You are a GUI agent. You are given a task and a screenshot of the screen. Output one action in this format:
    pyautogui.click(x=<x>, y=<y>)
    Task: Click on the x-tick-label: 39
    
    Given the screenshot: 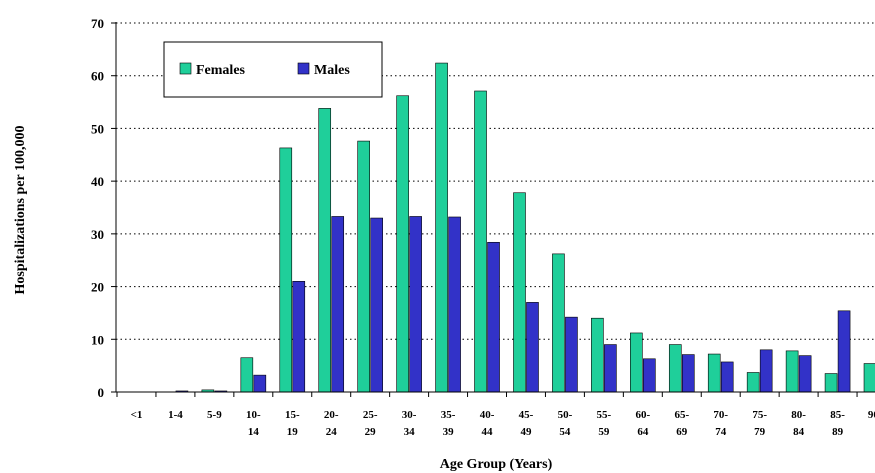 What is the action you would take?
    pyautogui.click(x=449, y=432)
    